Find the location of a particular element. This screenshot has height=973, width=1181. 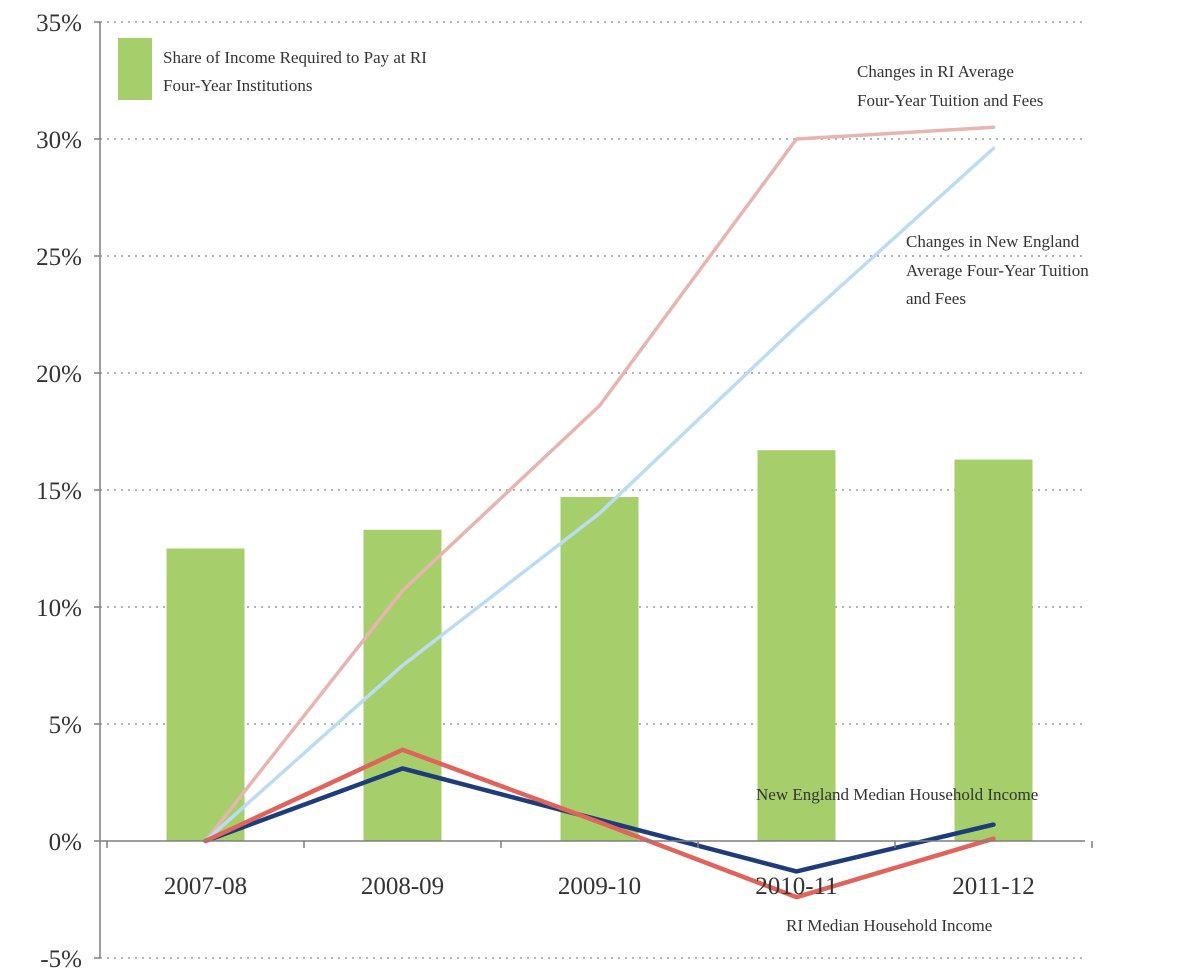

x-category-label: 2007-08 is located at coordinates (205, 886).